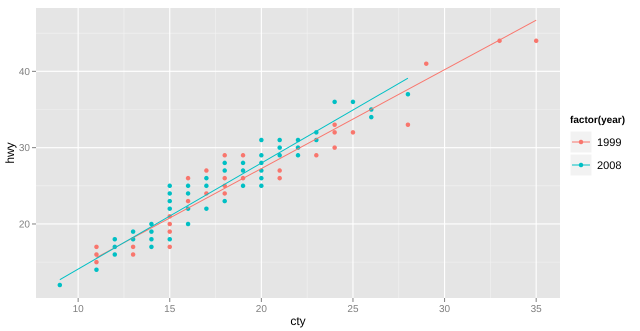 The width and height of the screenshot is (640, 331). Describe the element at coordinates (24, 72) in the screenshot. I see `y-tick-label: 40` at that location.